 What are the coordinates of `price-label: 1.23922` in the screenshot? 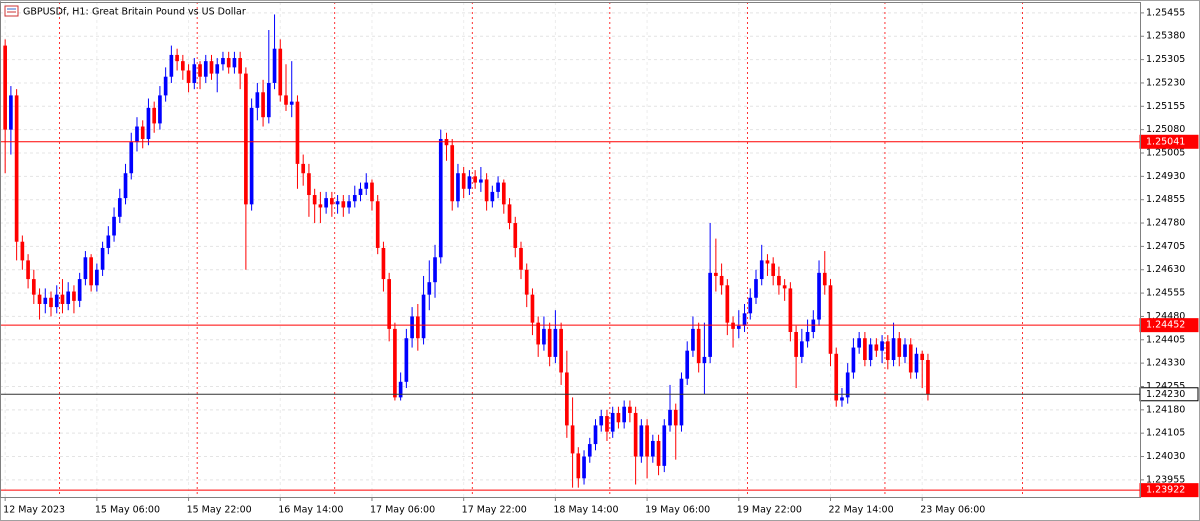 It's located at (1165, 490).